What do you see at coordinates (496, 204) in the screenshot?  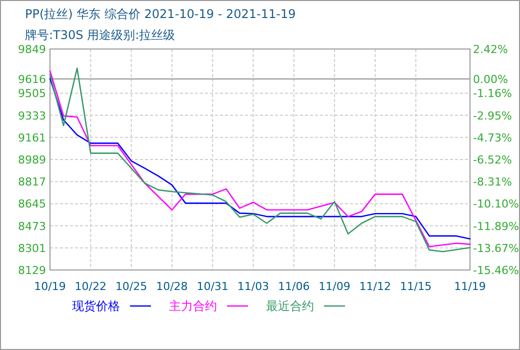 I see `y2-tick-label: -10.10%` at bounding box center [496, 204].